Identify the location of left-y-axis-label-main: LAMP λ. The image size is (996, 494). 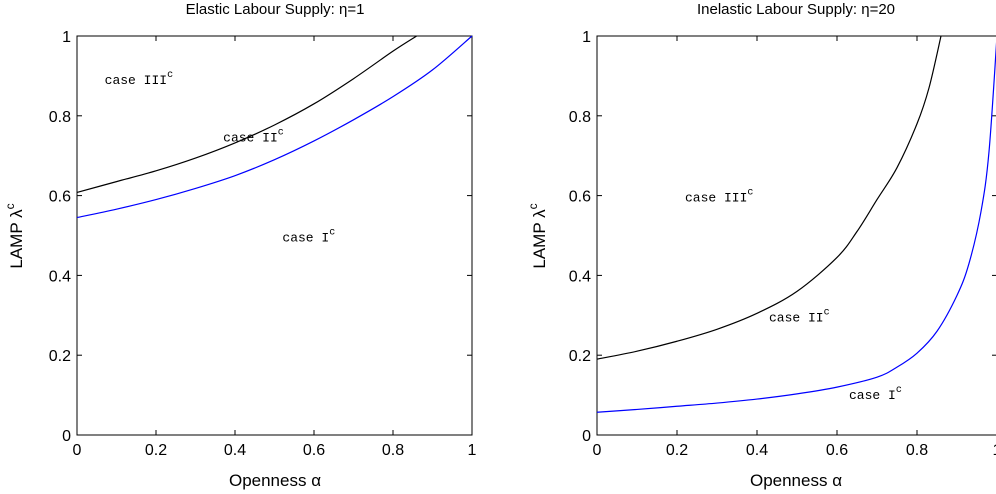
(16, 239).